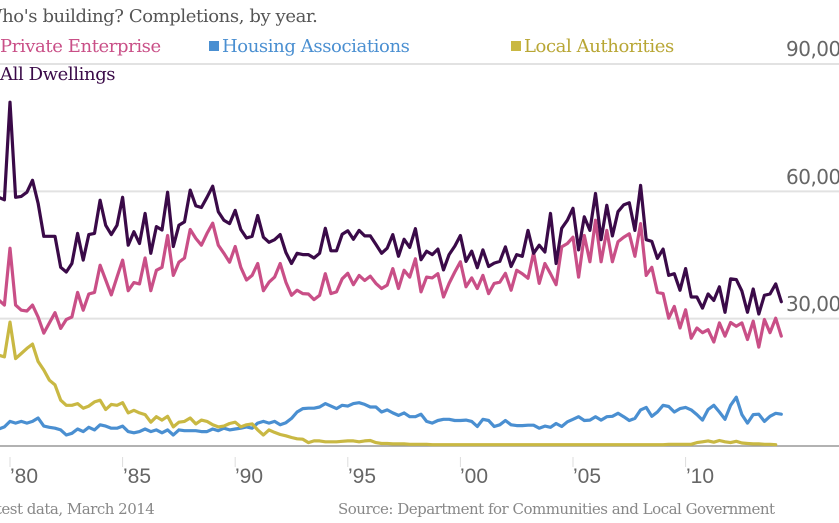  What do you see at coordinates (159, 16) in the screenshot?
I see `chart-title: Who's building? Completions, by year.` at bounding box center [159, 16].